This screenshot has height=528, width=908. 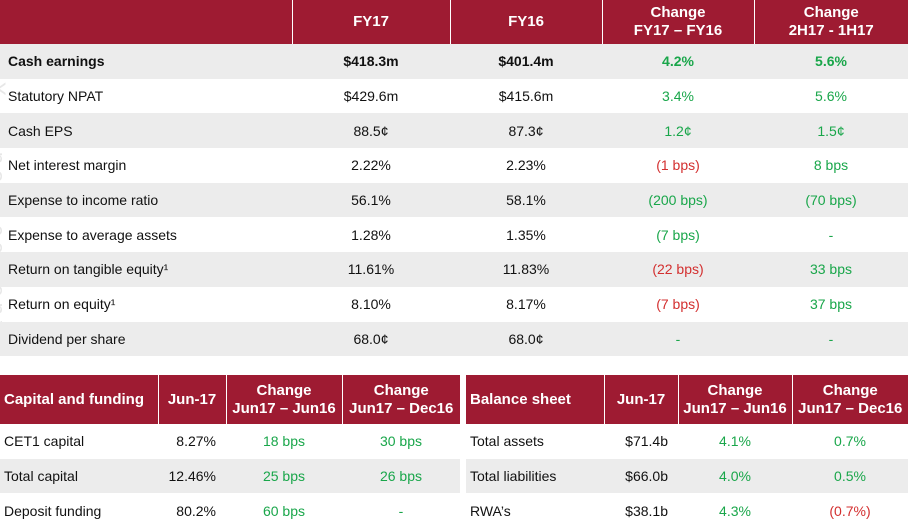 What do you see at coordinates (678, 200) in the screenshot?
I see `row-change-fy: (200 bps)` at bounding box center [678, 200].